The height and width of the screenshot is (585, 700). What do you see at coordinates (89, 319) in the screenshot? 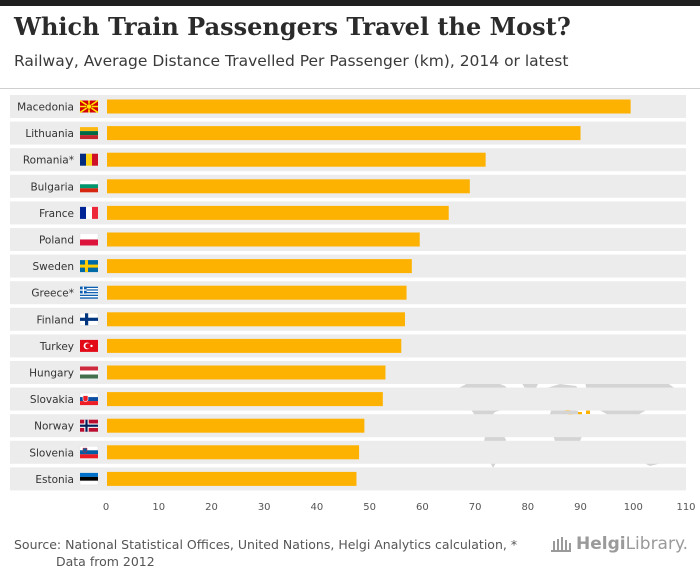
I see `finland-flag-icon` at bounding box center [89, 319].